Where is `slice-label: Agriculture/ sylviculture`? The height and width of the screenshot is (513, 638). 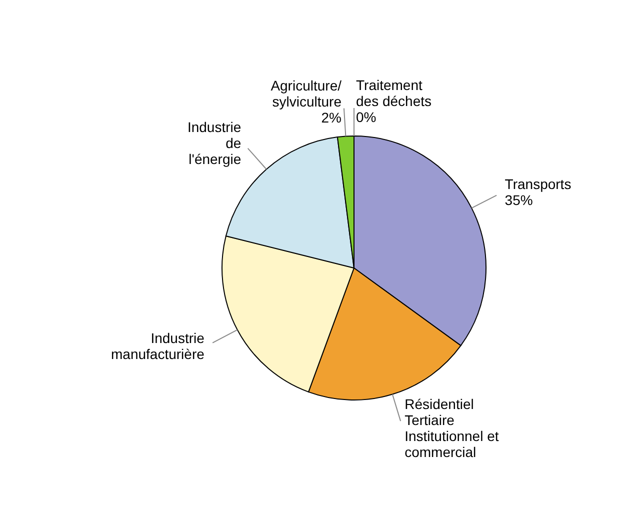
slice-label: Agriculture/ sylviculture is located at coordinates (306, 93).